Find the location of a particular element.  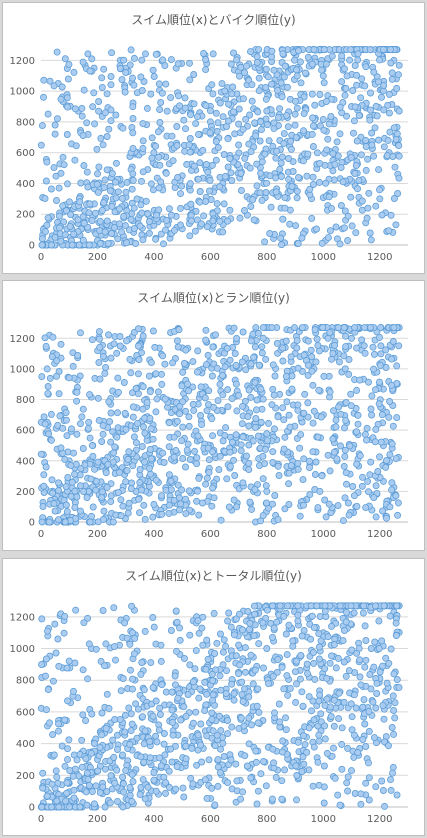

x-tick-label: 200 is located at coordinates (97, 819).